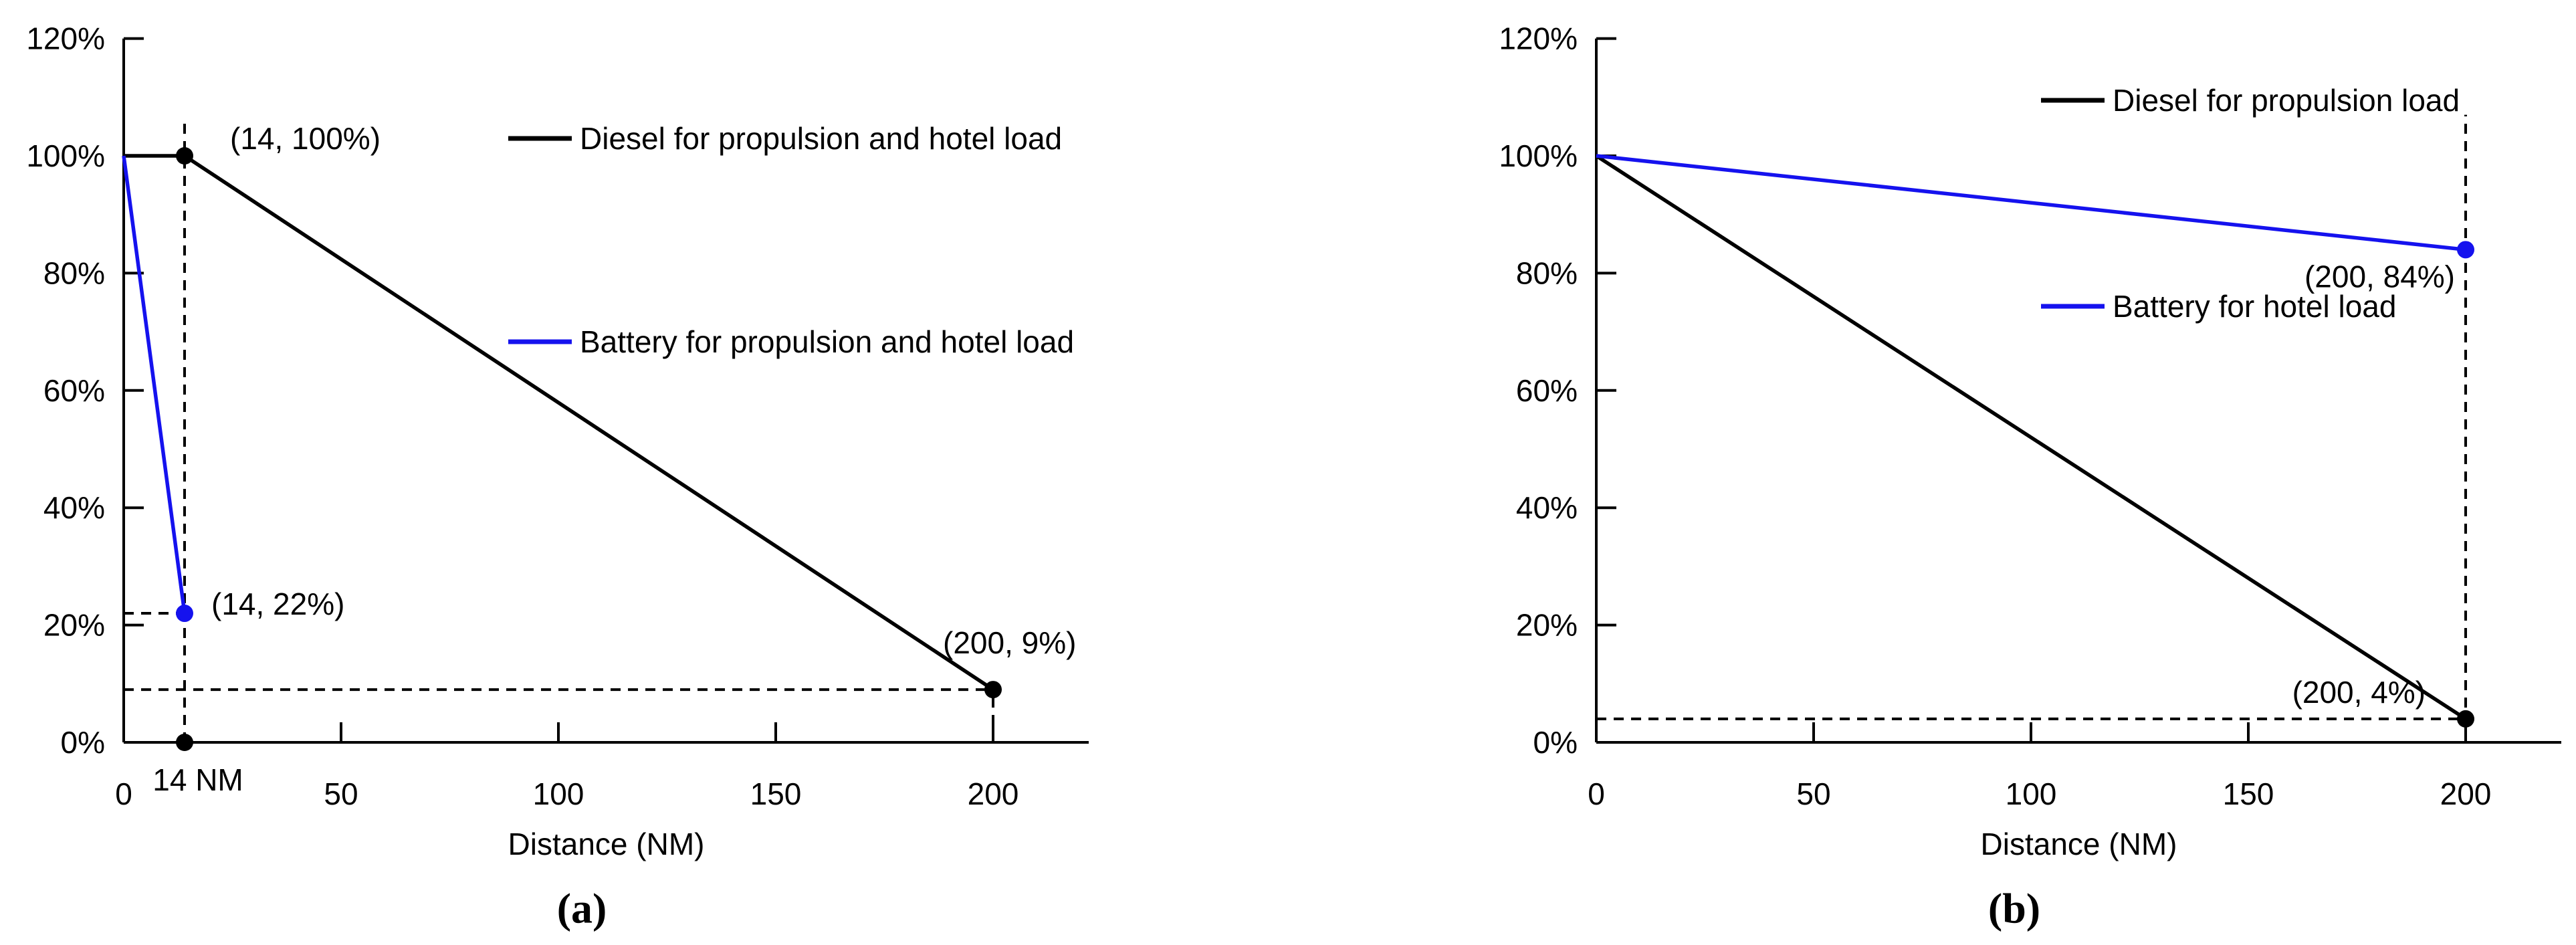  Describe the element at coordinates (2254, 306) in the screenshot. I see `legend-label: Battery for hotel load` at that location.